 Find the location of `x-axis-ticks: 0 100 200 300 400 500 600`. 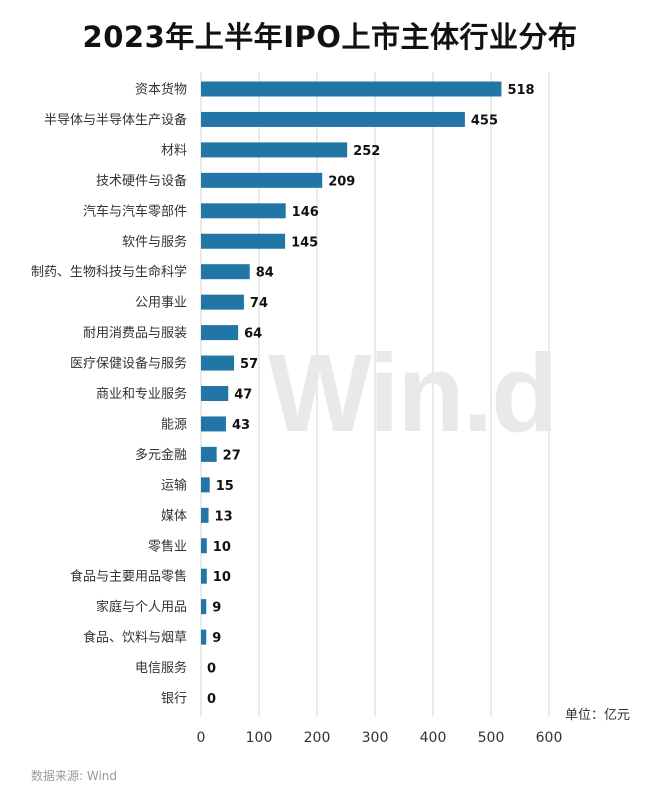

x-axis-ticks: 0 100 200 300 400 500 600 is located at coordinates (380, 738).